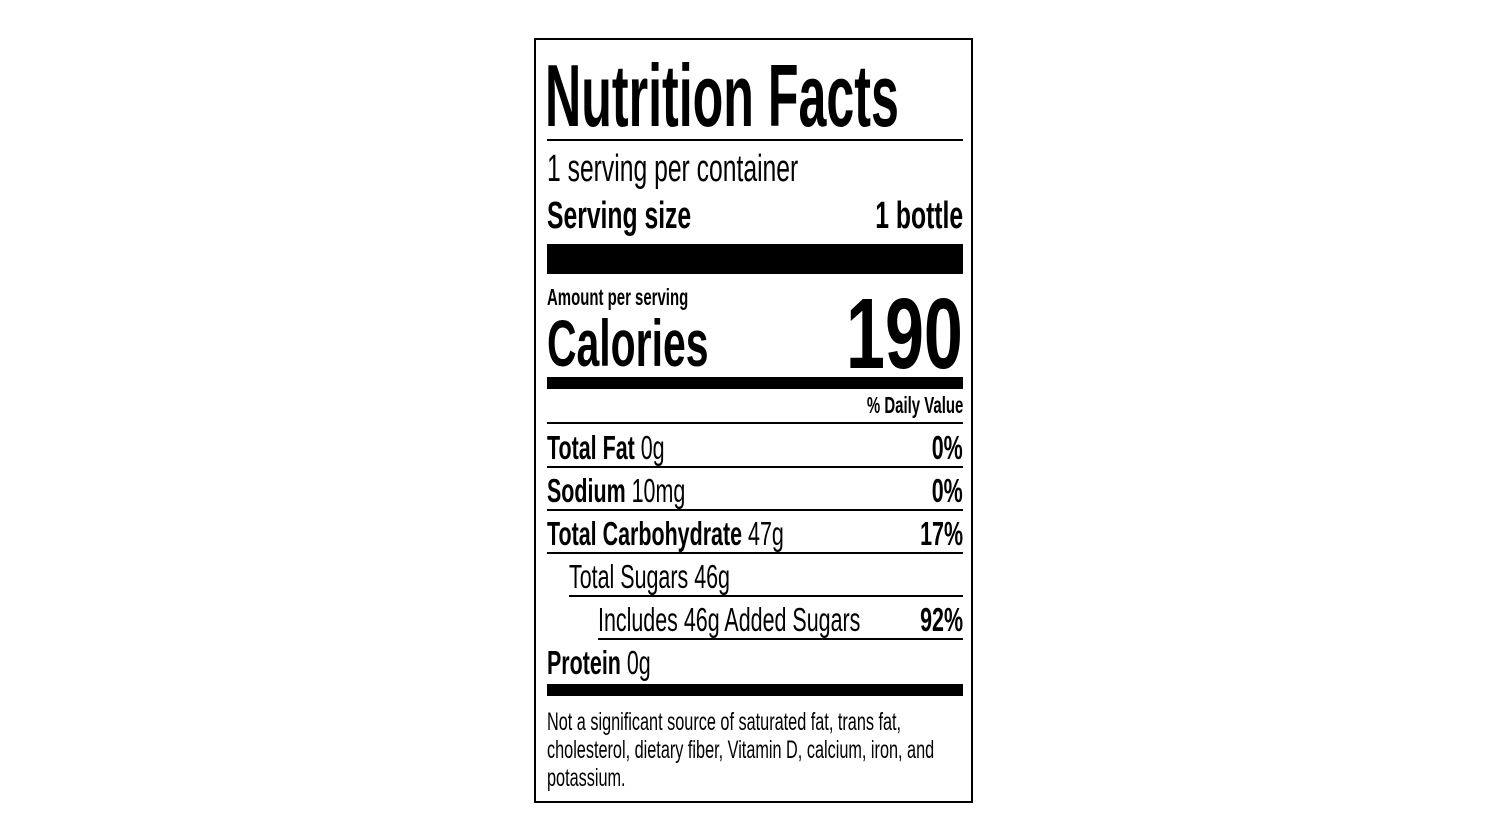 This screenshot has height=840, width=1492. Describe the element at coordinates (619, 216) in the screenshot. I see `serving-size-label: Serving size` at that location.